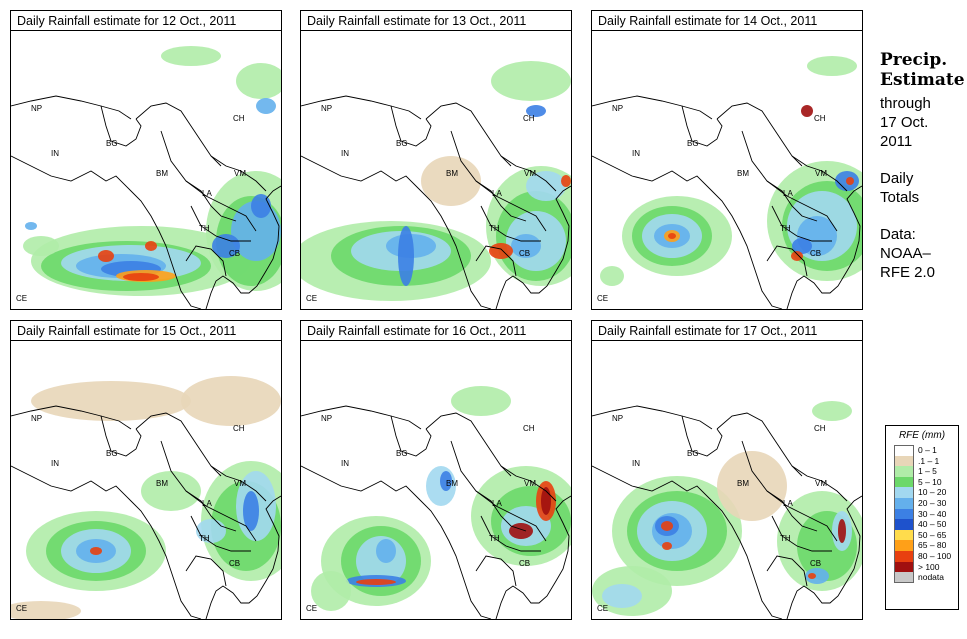 The width and height of the screenshot is (967, 639). Describe the element at coordinates (922, 535) in the screenshot. I see `legend-item: 50 – 65` at that location.